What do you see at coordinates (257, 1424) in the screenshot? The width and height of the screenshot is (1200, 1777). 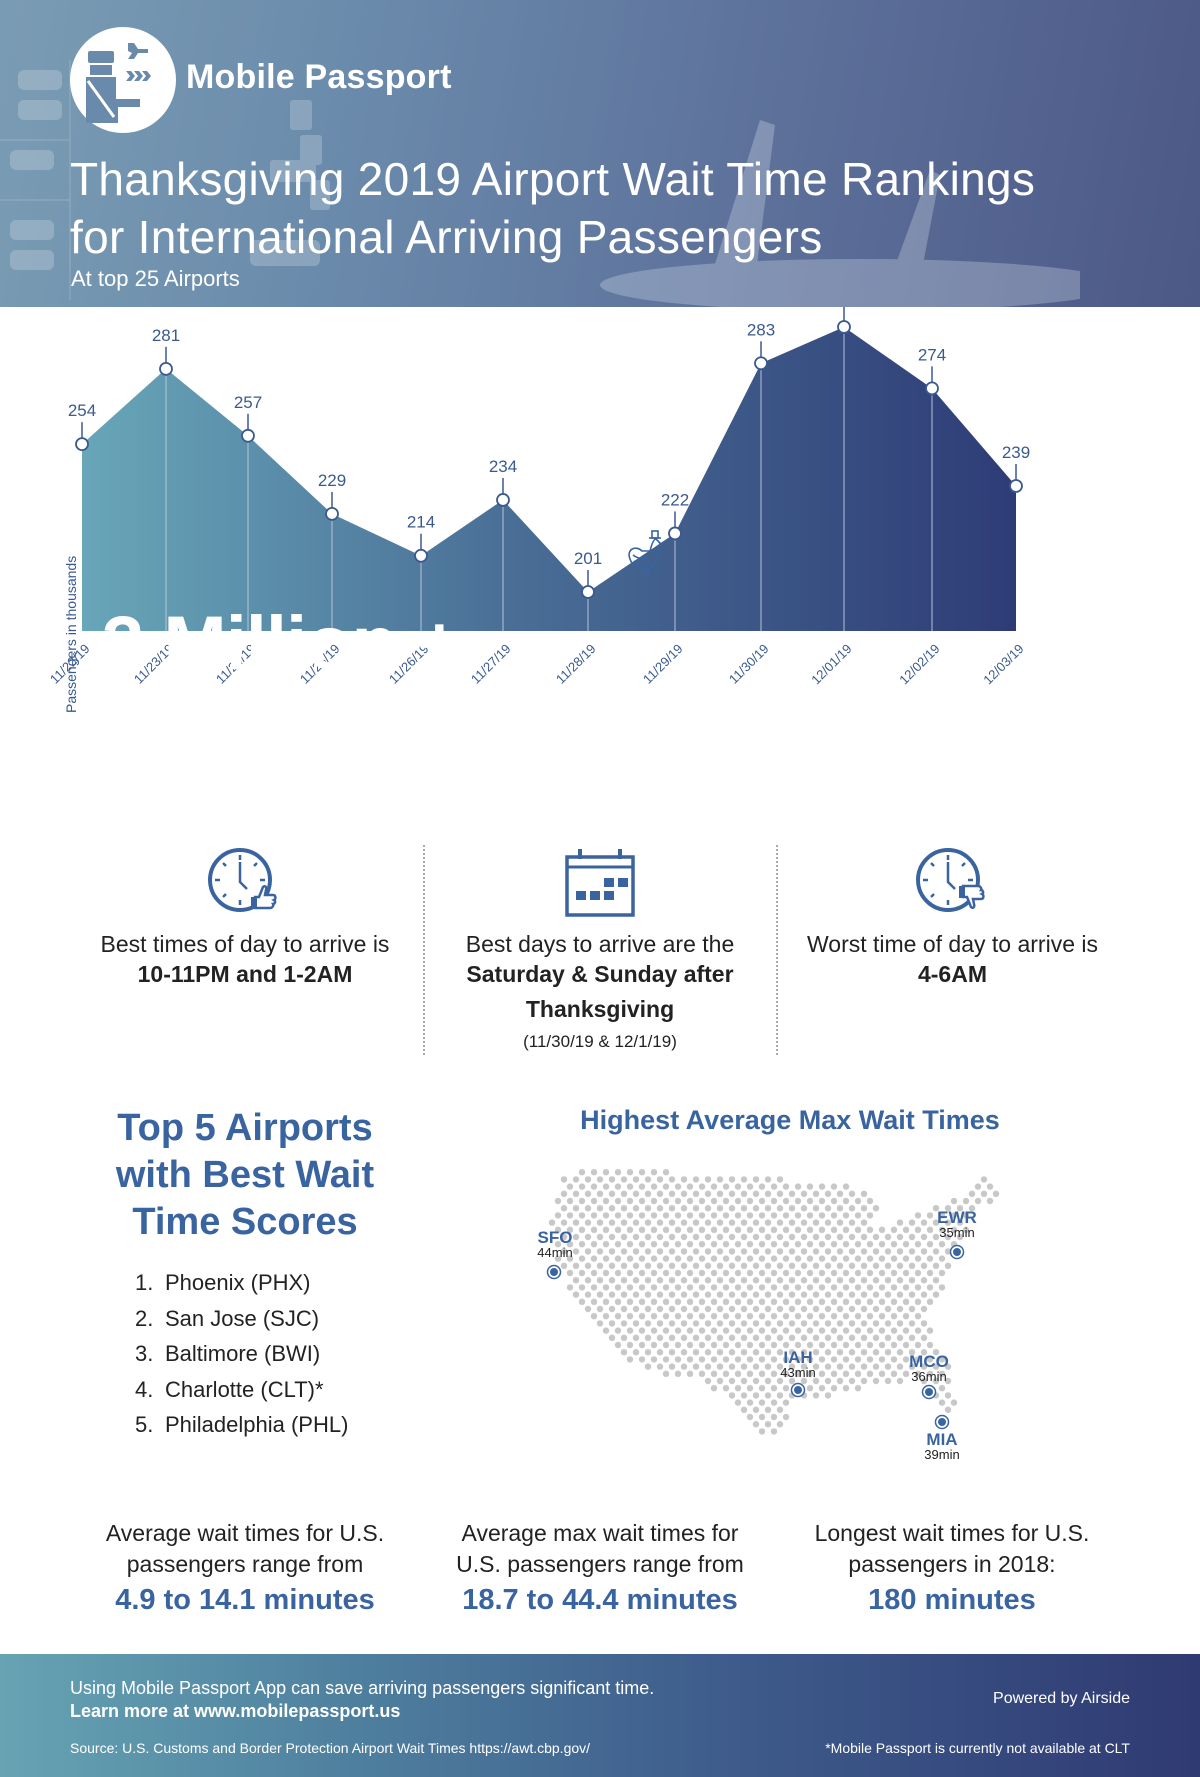 I see `airport-name: Philadelphia (PHL)` at bounding box center [257, 1424].